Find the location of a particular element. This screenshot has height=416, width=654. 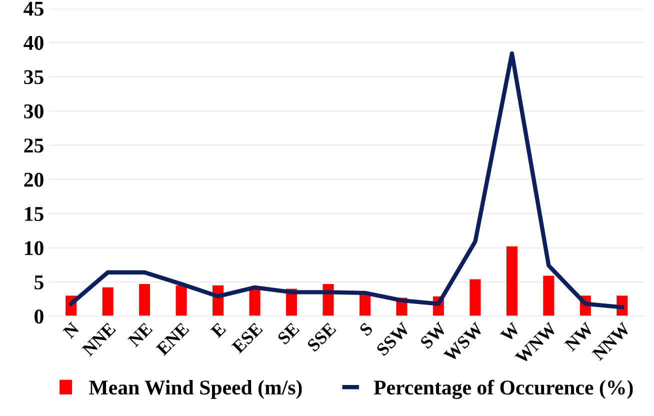

y-tick-label: 0 is located at coordinates (39, 317).